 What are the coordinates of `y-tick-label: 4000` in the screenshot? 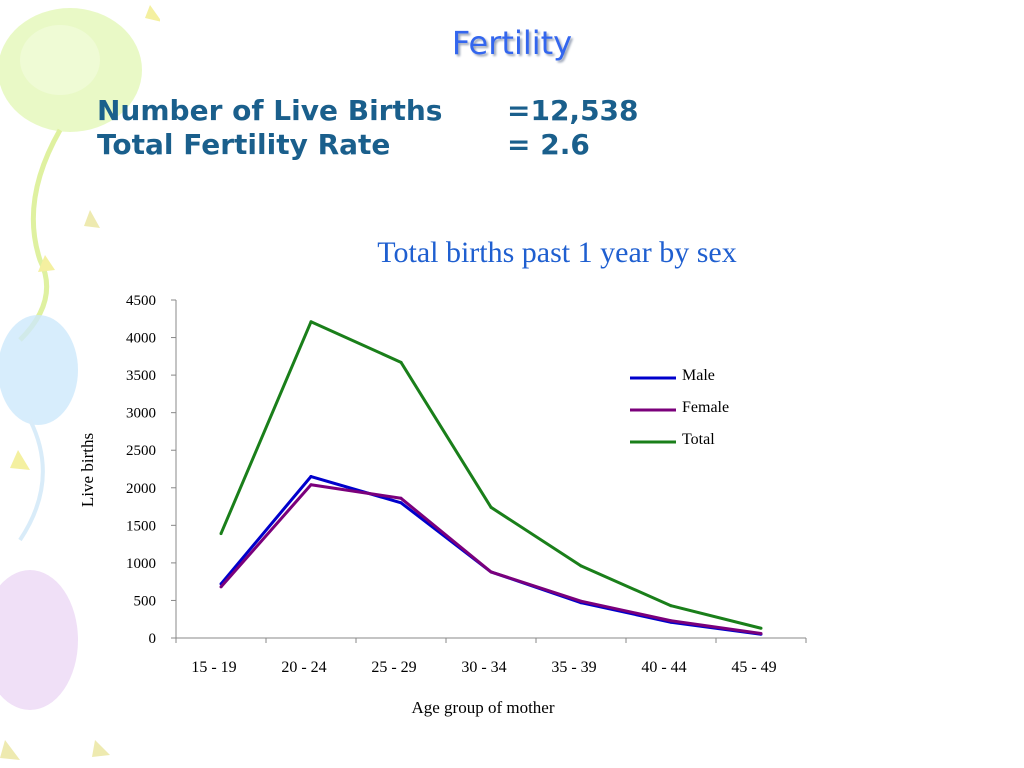 It's located at (141, 339).